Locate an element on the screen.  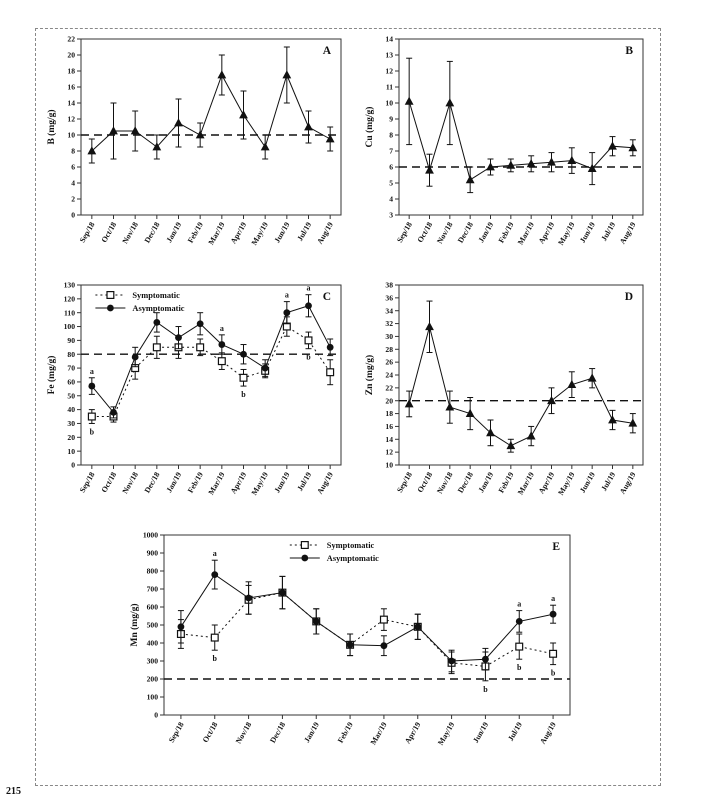
svg-text: Mn (mg/g) is located at coordinates (134, 624).